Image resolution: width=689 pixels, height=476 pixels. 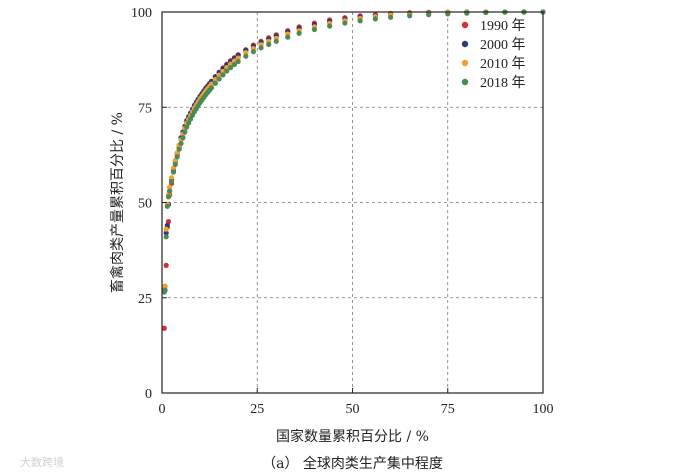 What do you see at coordinates (145, 204) in the screenshot?
I see `y-tick-label: 50` at bounding box center [145, 204].